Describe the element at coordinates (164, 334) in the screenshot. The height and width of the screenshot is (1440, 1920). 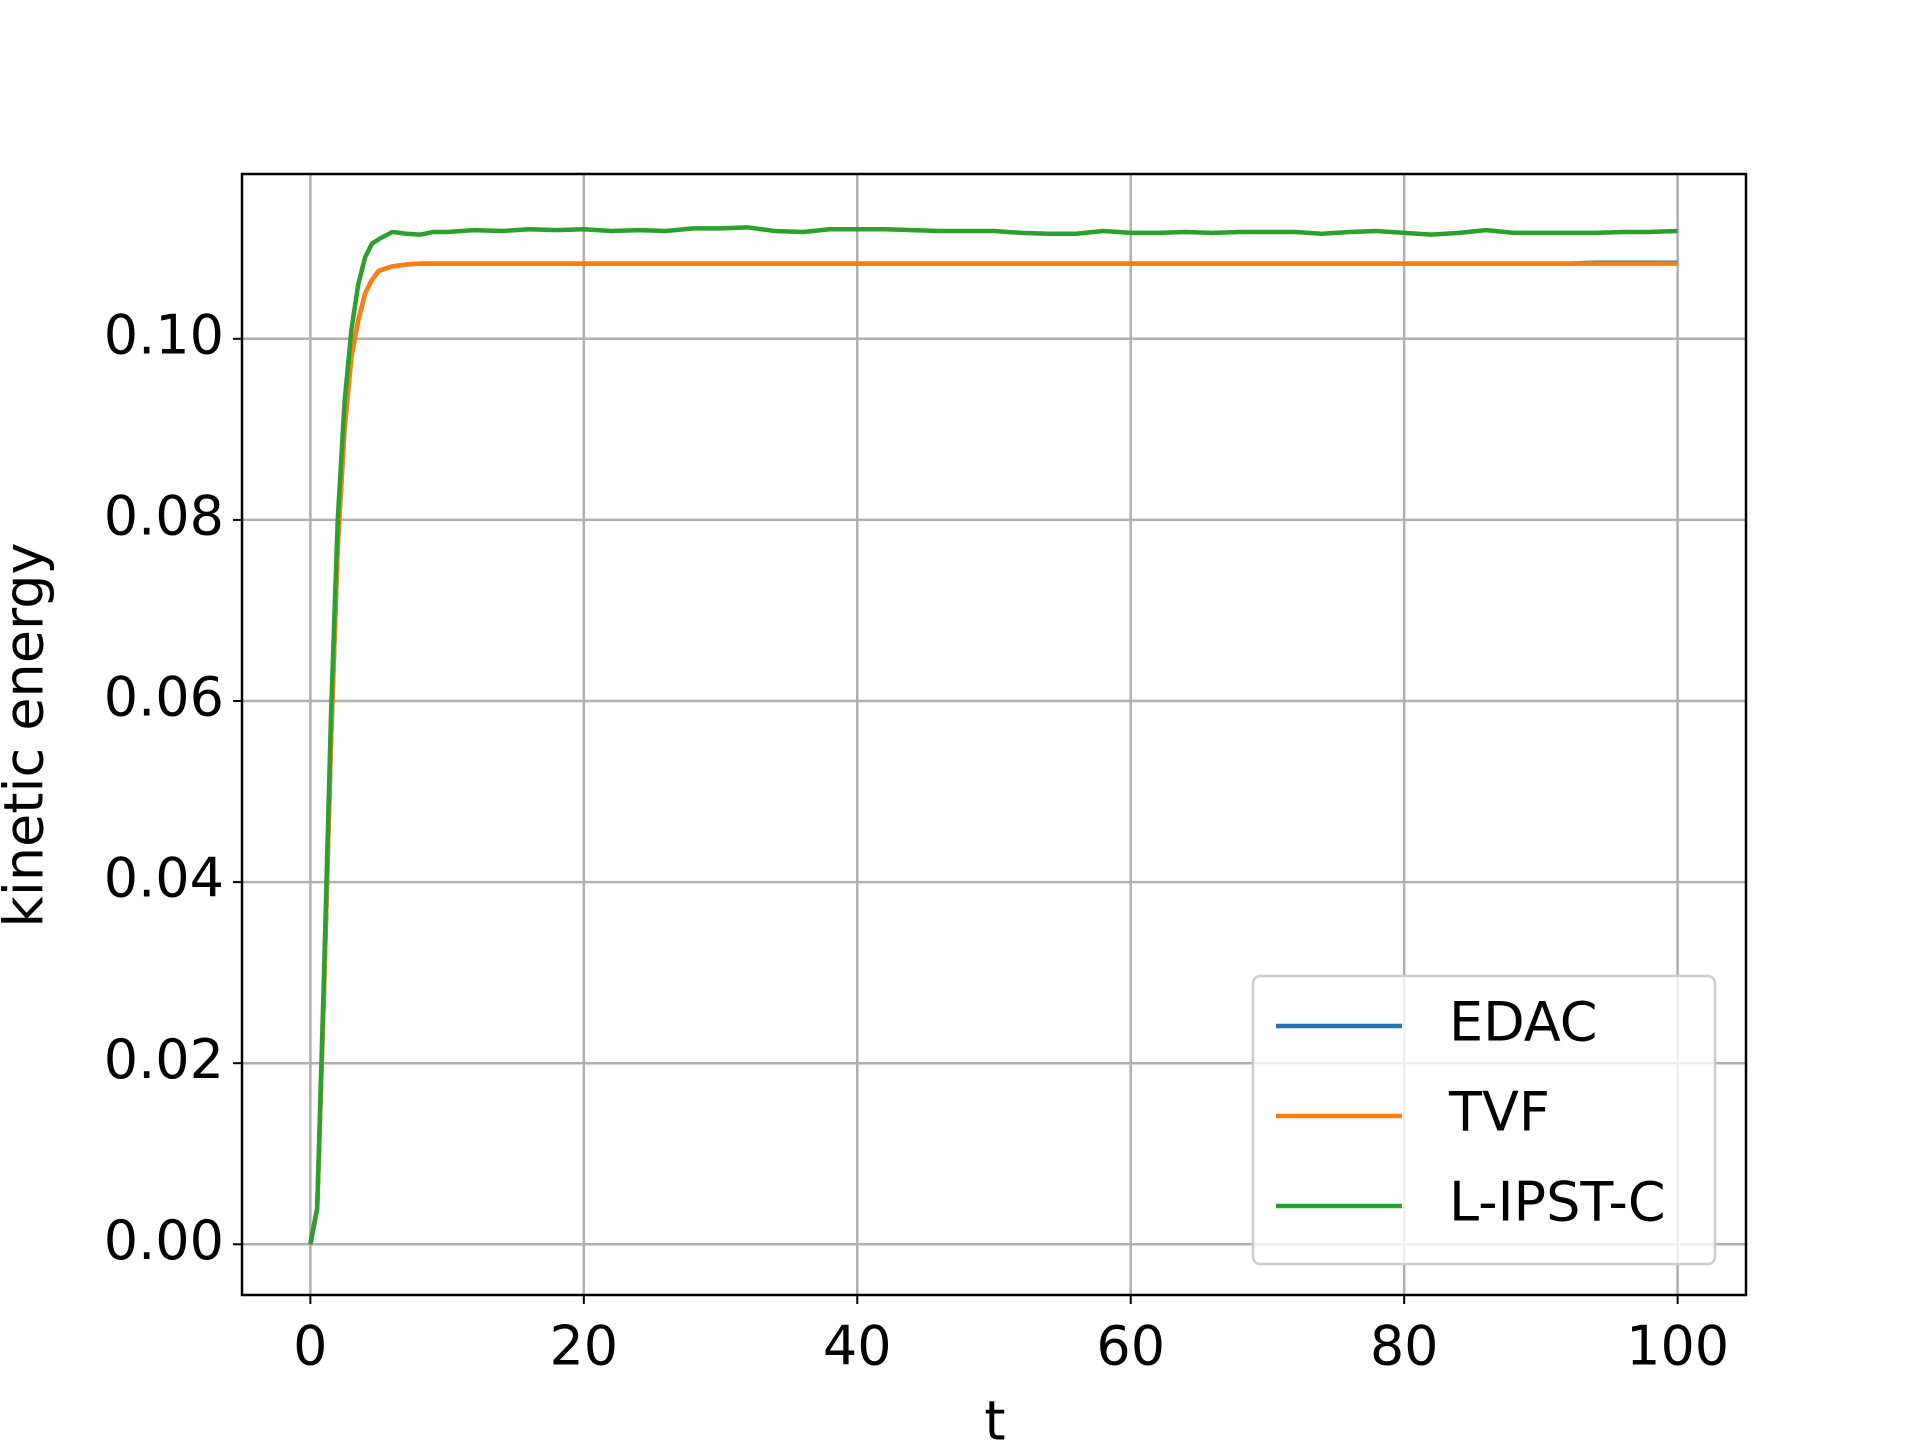
I see `y-tick-label: 0.10` at that location.